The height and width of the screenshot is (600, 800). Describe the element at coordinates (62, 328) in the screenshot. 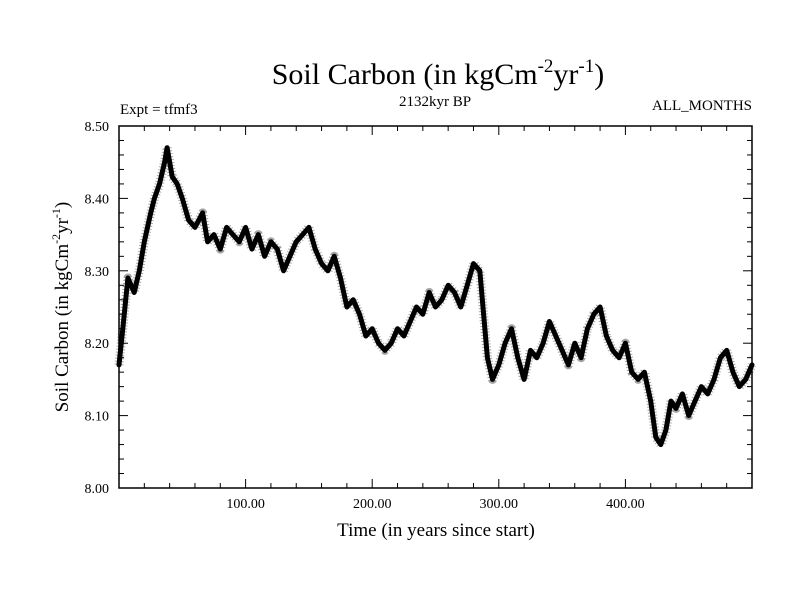

I see `ylabel-main: Soil Carbon (in kgCm` at that location.